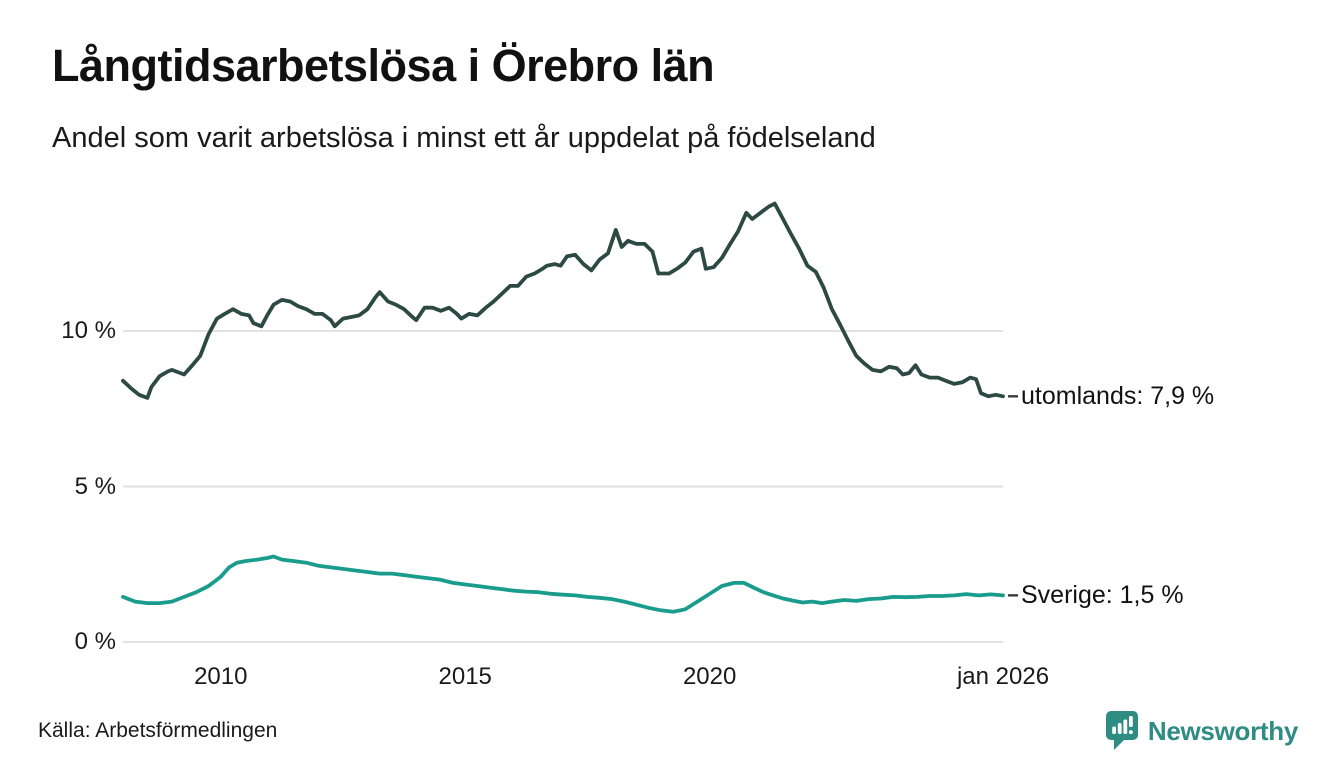 The width and height of the screenshot is (1340, 780). What do you see at coordinates (1121, 730) in the screenshot?
I see `newsworthy-speech-bubble-bar-chart-icon` at bounding box center [1121, 730].